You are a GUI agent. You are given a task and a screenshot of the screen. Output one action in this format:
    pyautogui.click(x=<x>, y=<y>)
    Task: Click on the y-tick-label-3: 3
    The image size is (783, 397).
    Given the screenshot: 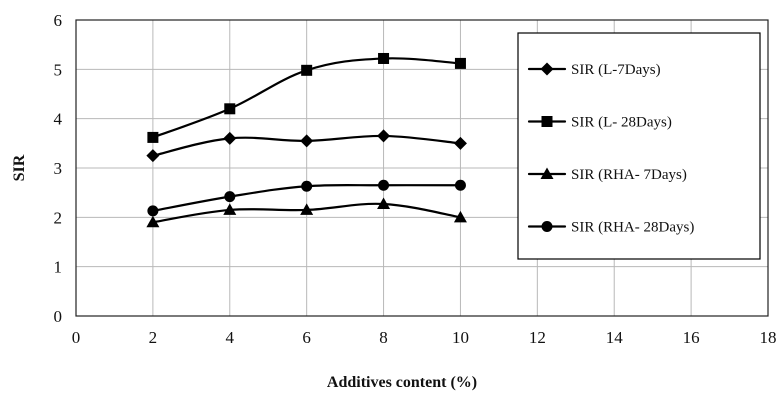 What is the action you would take?
    pyautogui.click(x=58, y=168)
    